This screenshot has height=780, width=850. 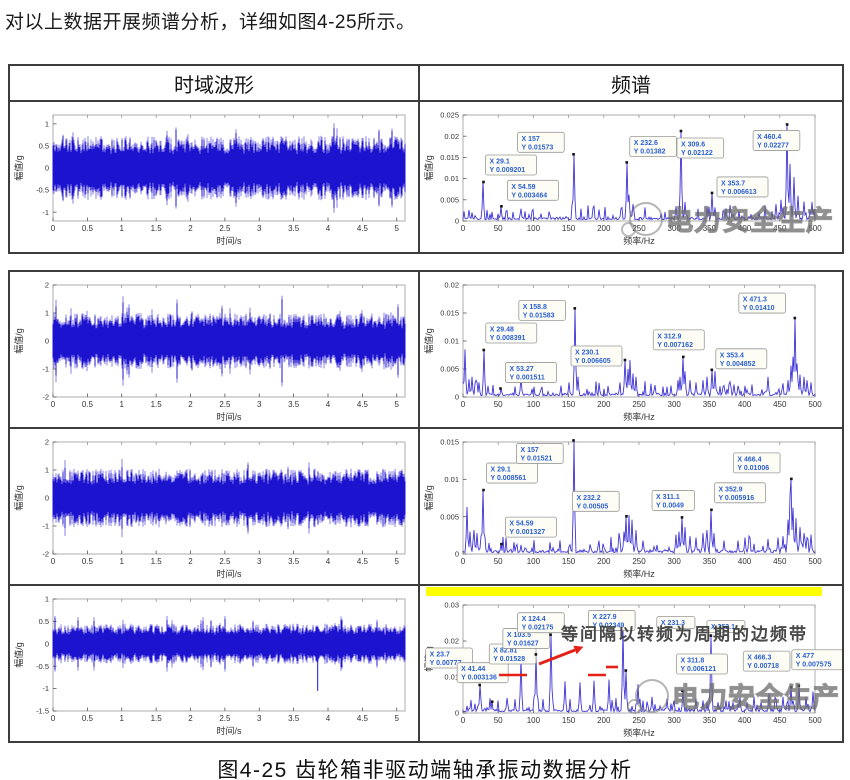 What do you see at coordinates (732, 355) in the screenshot?
I see `svg-text: X 353.4` at bounding box center [732, 355].